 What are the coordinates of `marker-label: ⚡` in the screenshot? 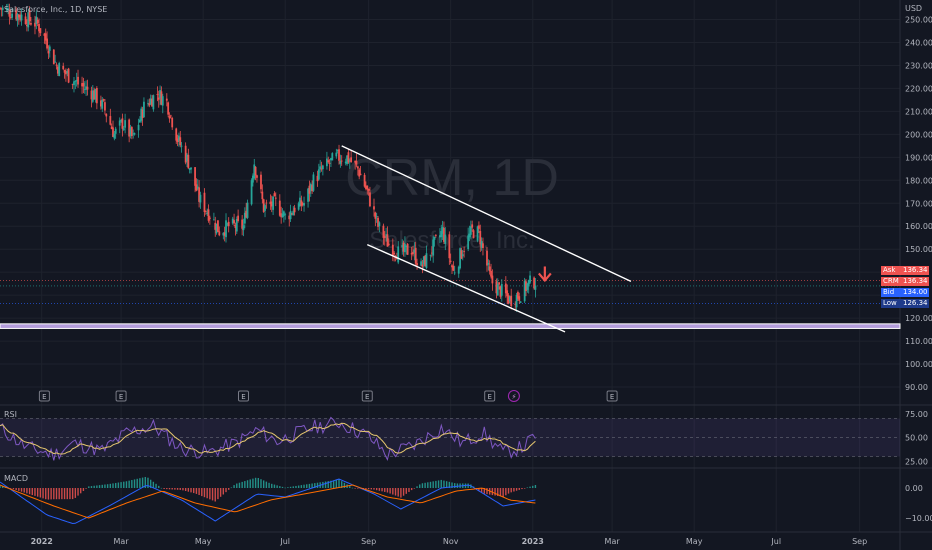 It's located at (513, 397).